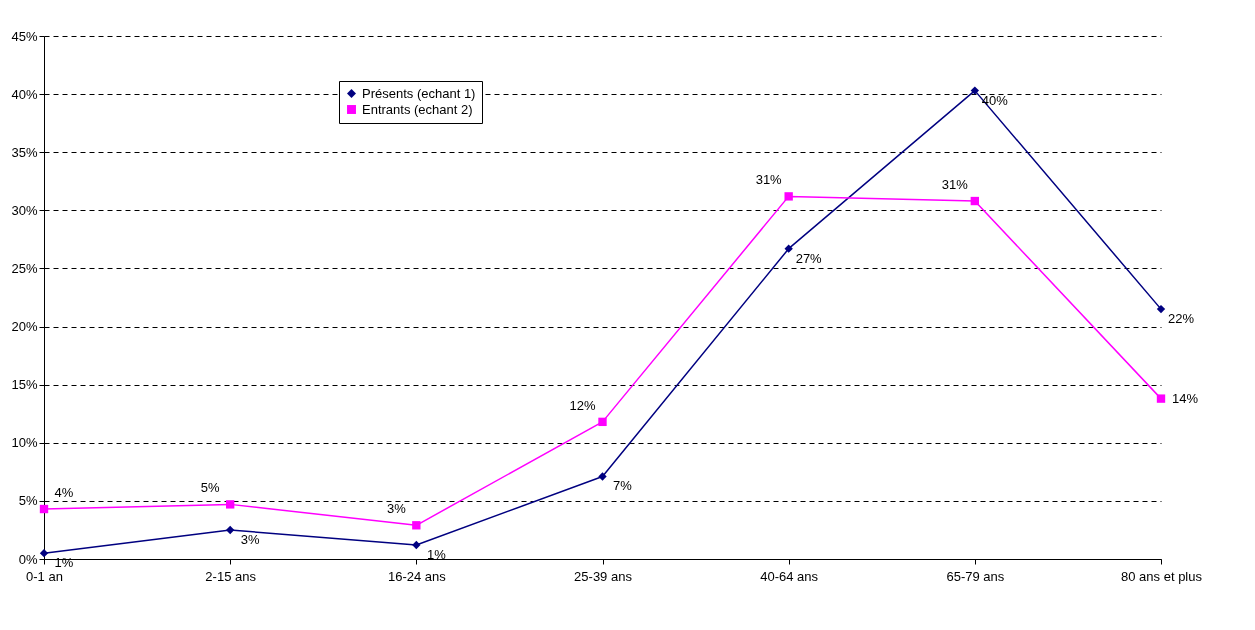 Image resolution: width=1255 pixels, height=630 pixels. I want to click on x-tick-label: 2-15 ans, so click(231, 576).